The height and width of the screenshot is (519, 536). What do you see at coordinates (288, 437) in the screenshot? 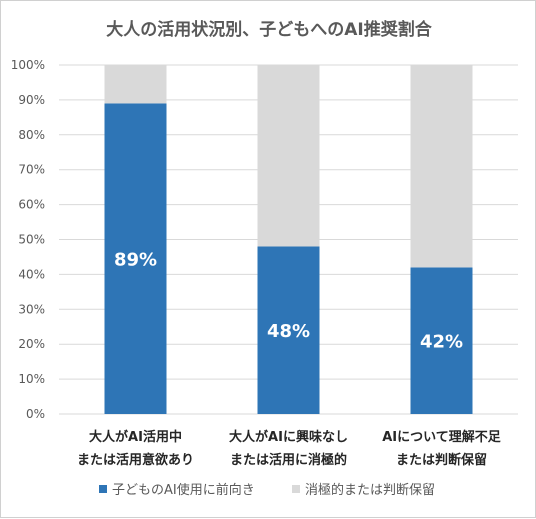
I see `x-category-label: 大人がAIに興味なし` at bounding box center [288, 437].